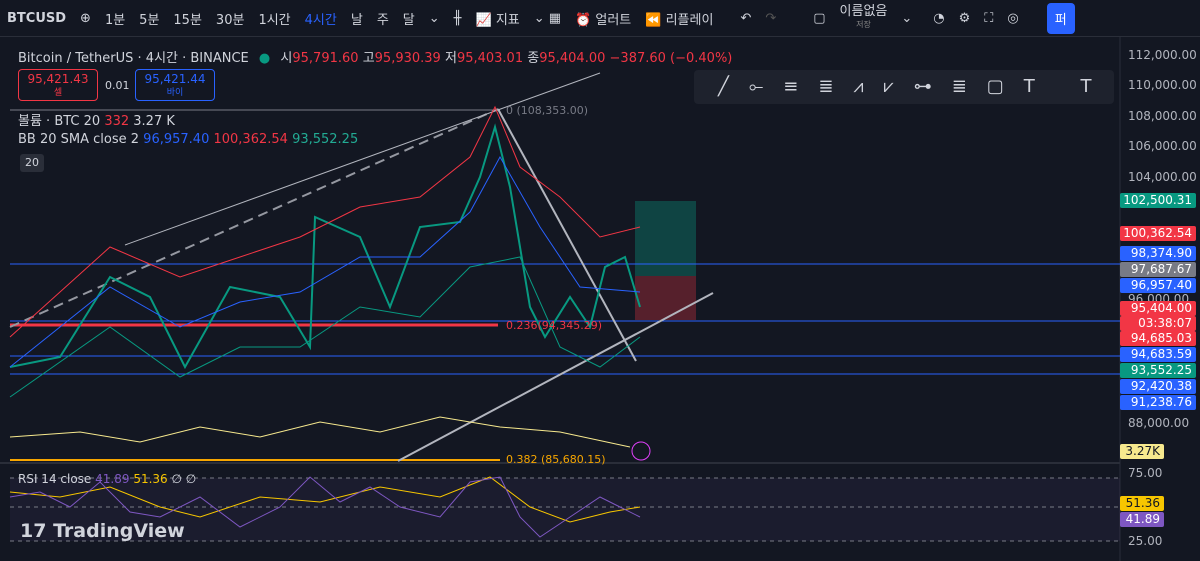  I want to click on sell-price: 95,421.43, so click(58, 79).